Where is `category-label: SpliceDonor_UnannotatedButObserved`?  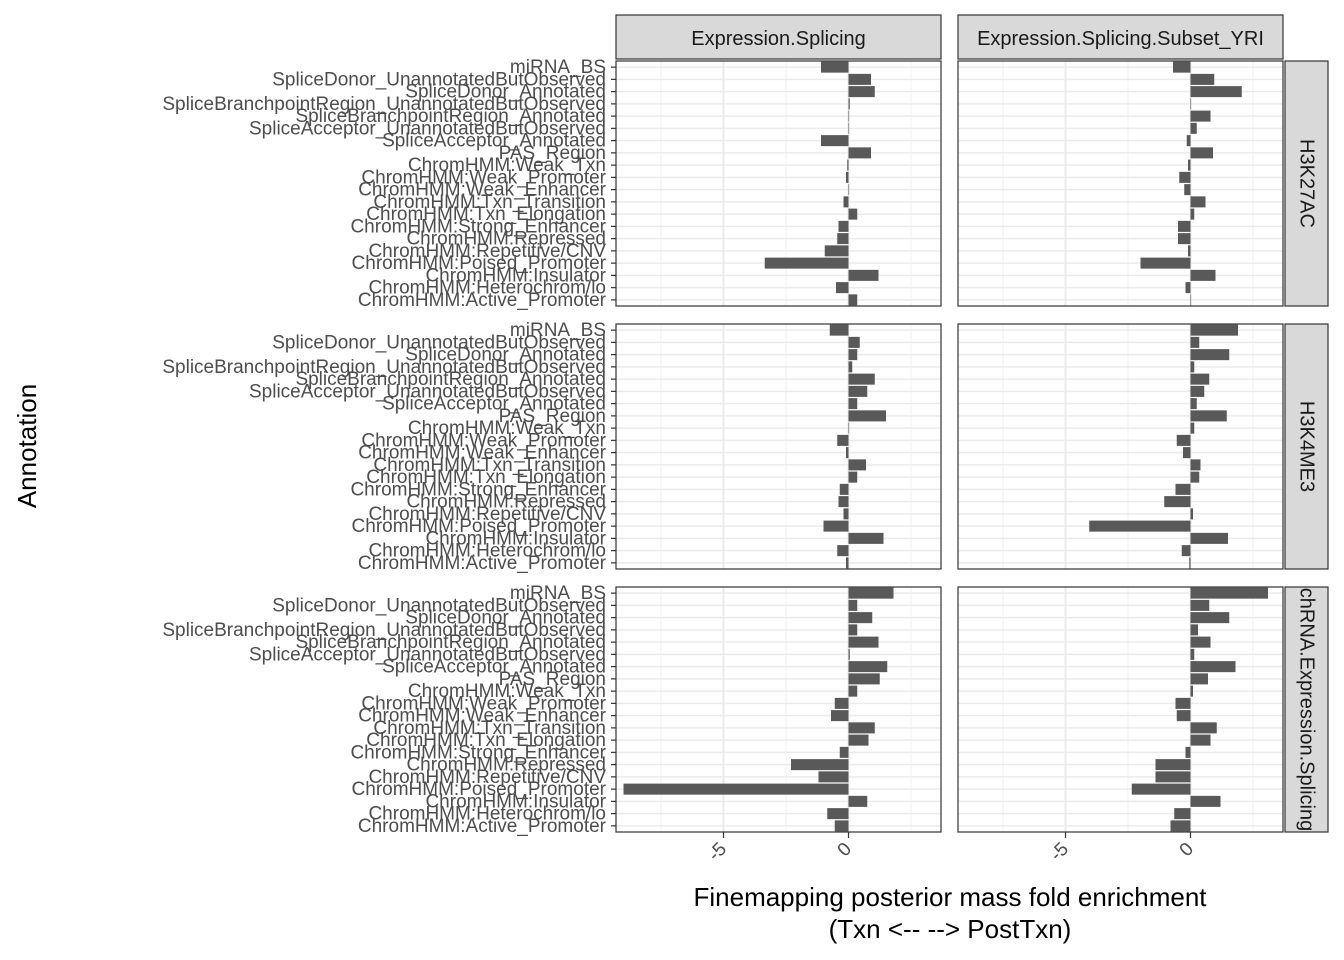 category-label: SpliceDonor_UnannotatedButObserved is located at coordinates (439, 79).